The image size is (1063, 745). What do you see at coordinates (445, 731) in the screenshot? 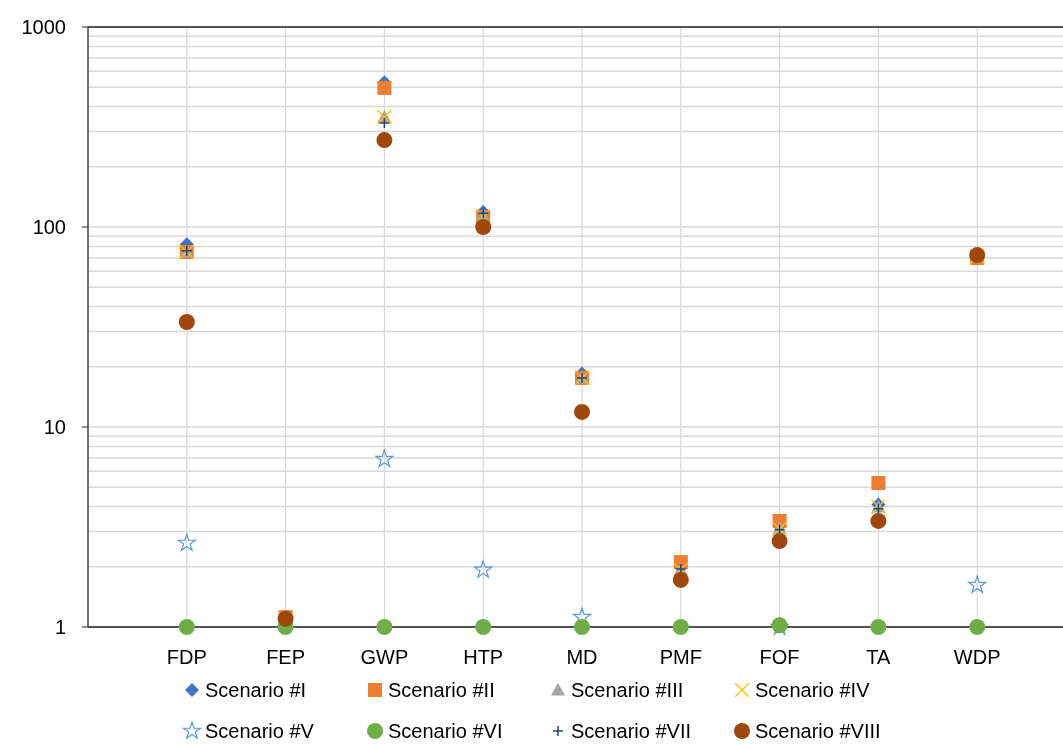
I see `legend-label: Scenario #VI` at bounding box center [445, 731].